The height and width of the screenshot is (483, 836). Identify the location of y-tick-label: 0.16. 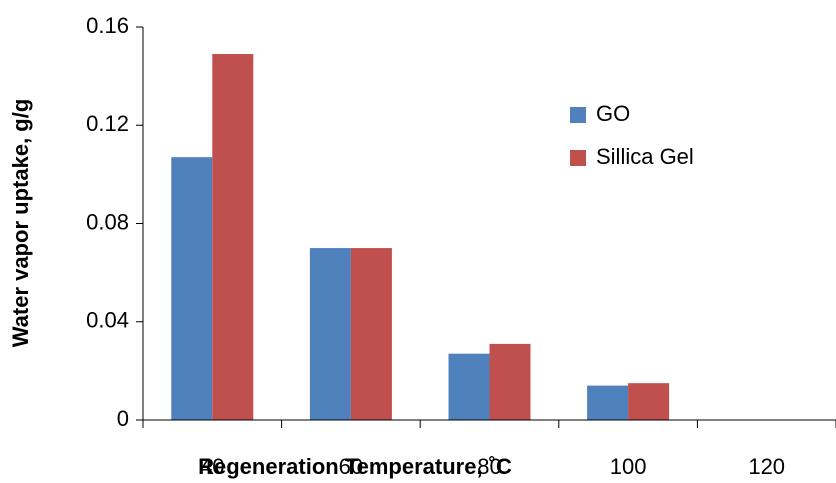
(107, 25).